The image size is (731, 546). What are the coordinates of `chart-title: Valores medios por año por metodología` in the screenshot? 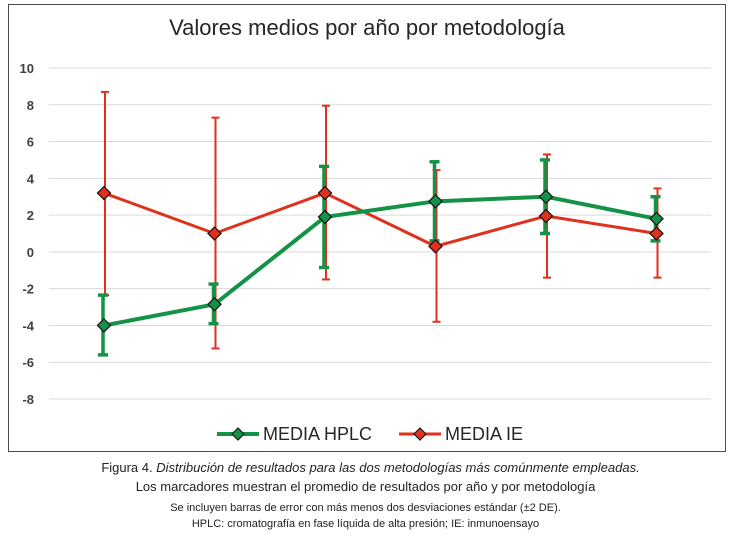 It's located at (367, 27).